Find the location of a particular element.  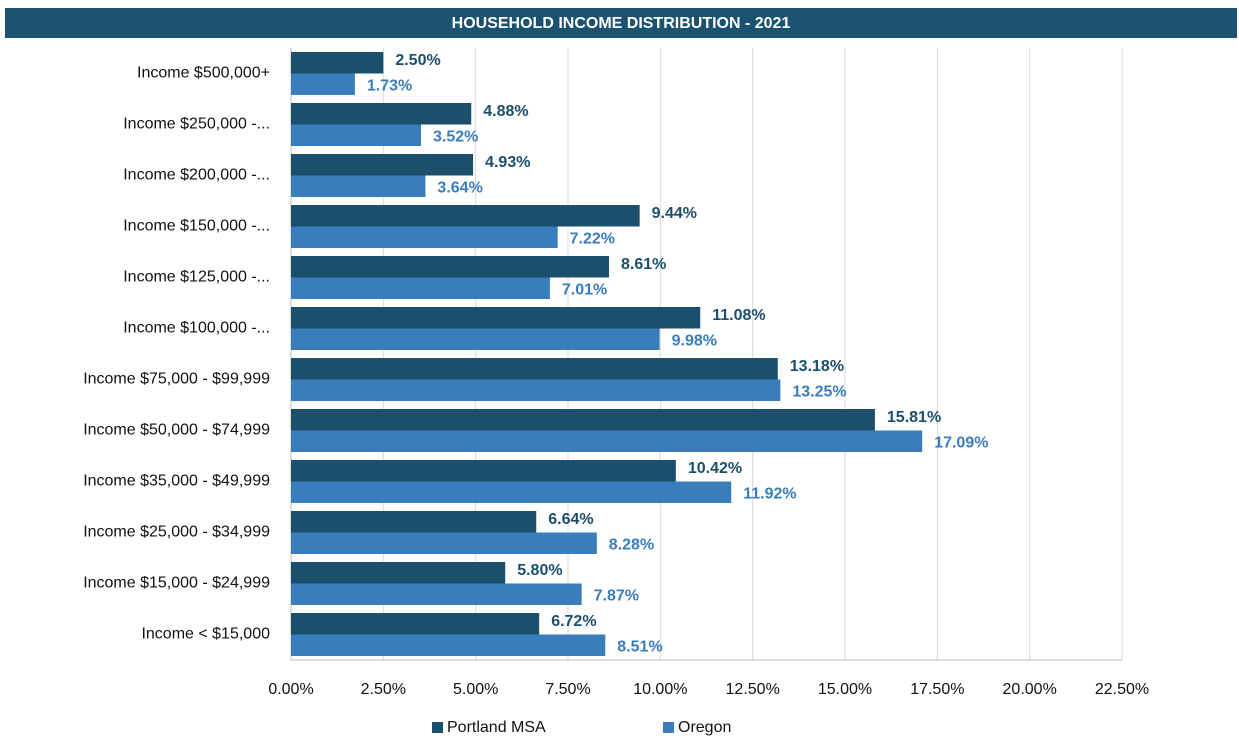

title-bar is located at coordinates (621, 23).